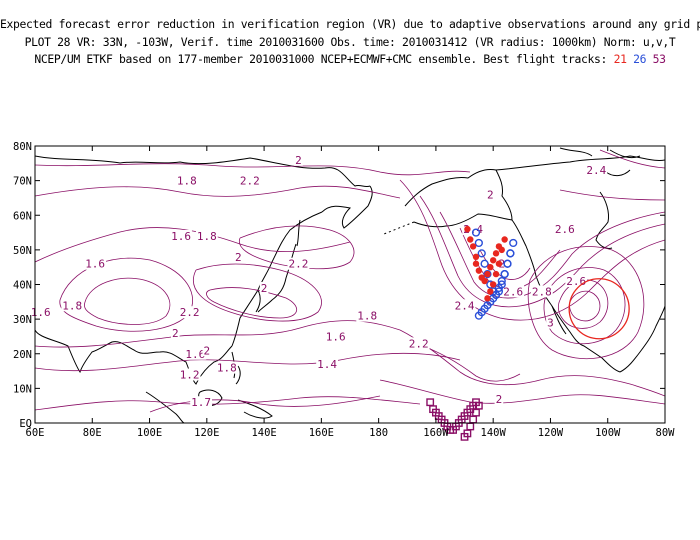 This screenshot has width=700, height=540. I want to click on lon-label: 100E, so click(149, 433).